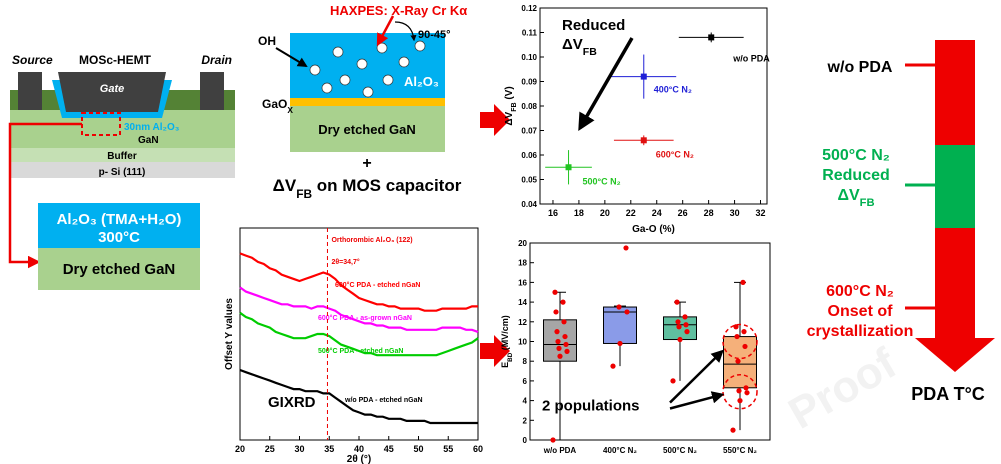 The width and height of the screenshot is (1001, 464). I want to click on x-tick-label: 25, so click(270, 449).